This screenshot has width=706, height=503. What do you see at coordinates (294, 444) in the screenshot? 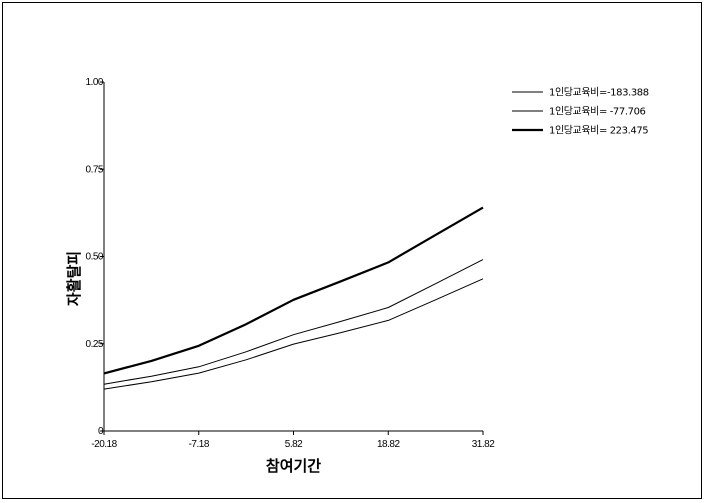
I see `x-tick-label: 5.82` at bounding box center [294, 444].